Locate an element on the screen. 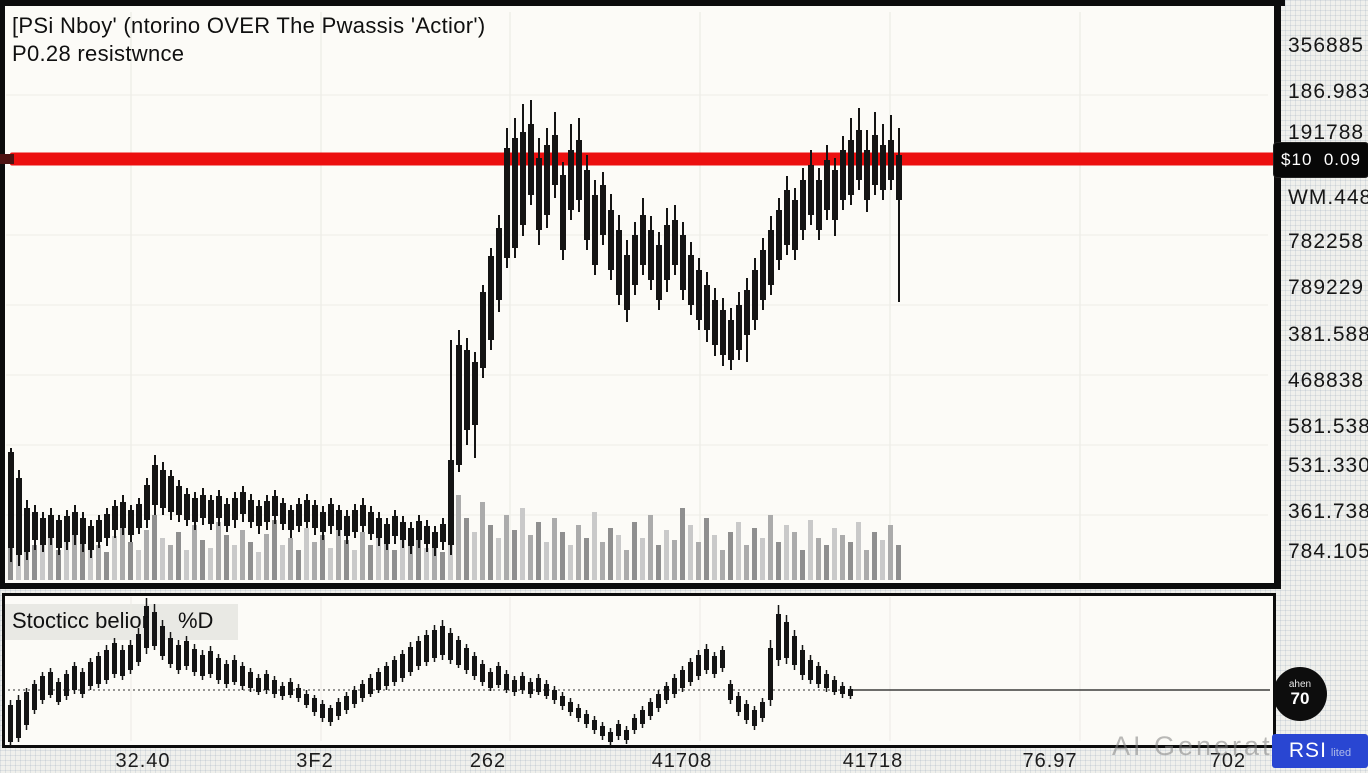 Image resolution: width=1368 pixels, height=773 pixels. x-axis-label: 32.40 is located at coordinates (143, 761).